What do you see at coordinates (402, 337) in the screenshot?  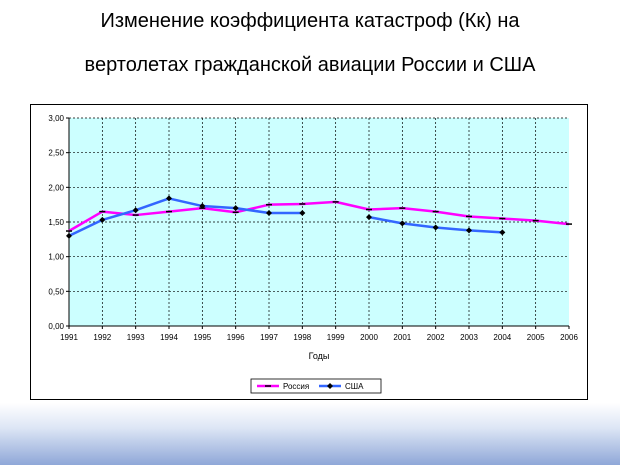 I see `x-tick-label: 2001` at bounding box center [402, 337].